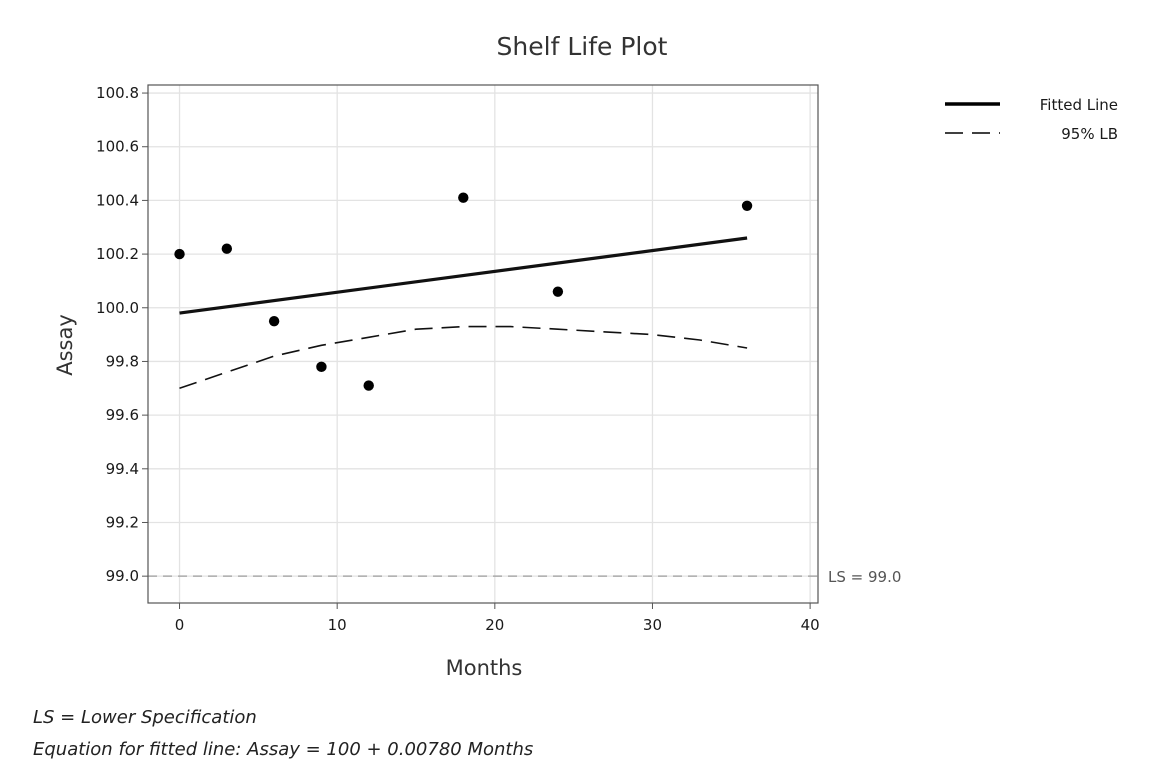 The height and width of the screenshot is (770, 1150). Describe the element at coordinates (117, 308) in the screenshot. I see `y-tick-label: 100.0` at that location.